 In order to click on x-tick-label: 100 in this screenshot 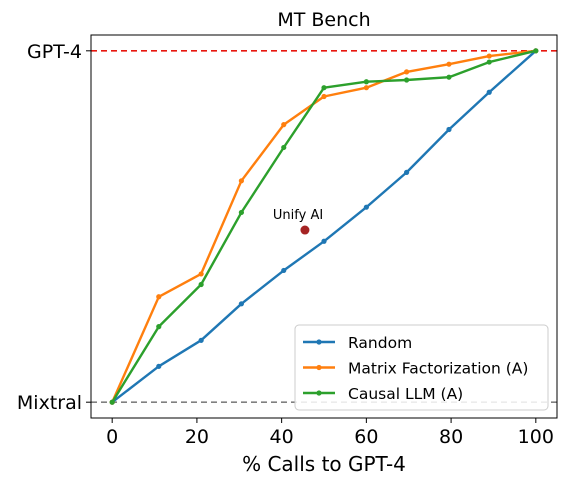, I will do `click(536, 437)`.